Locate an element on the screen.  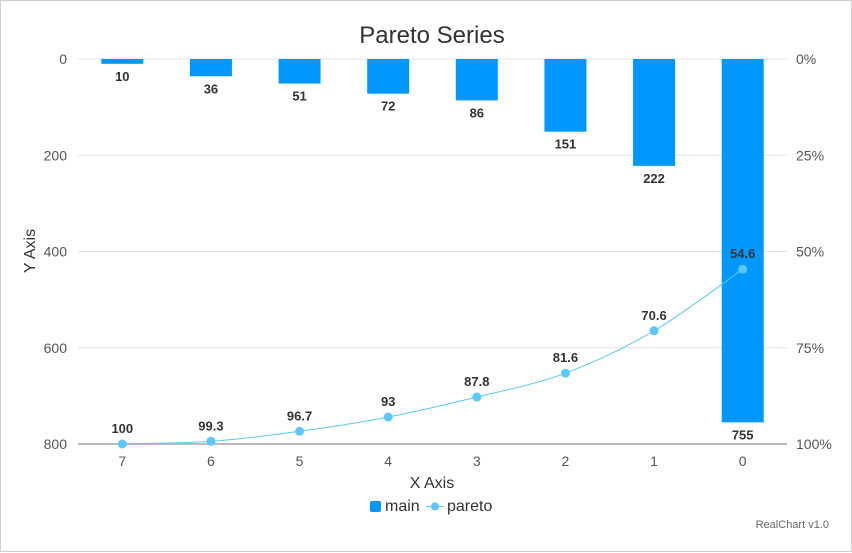
x-tick-label: 0 is located at coordinates (743, 461).